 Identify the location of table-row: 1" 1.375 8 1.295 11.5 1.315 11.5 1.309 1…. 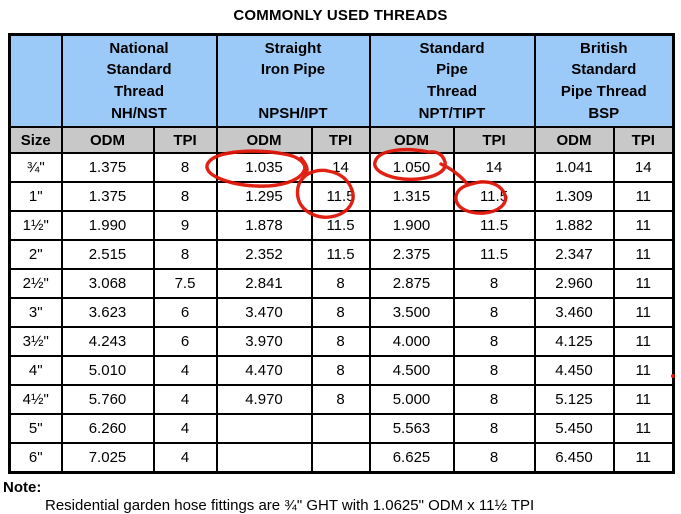
(341, 196).